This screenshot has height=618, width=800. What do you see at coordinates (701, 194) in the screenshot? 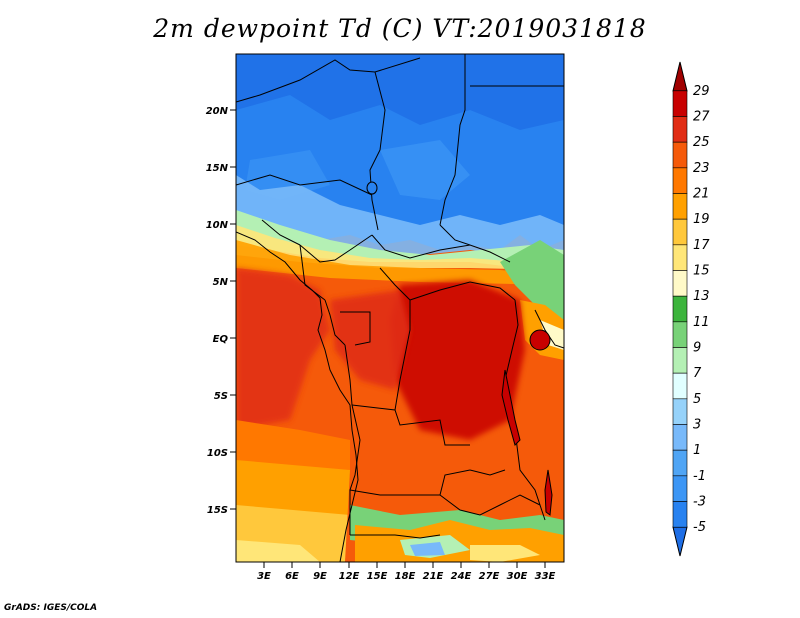
I see `colorbar-label: 21` at bounding box center [701, 194].